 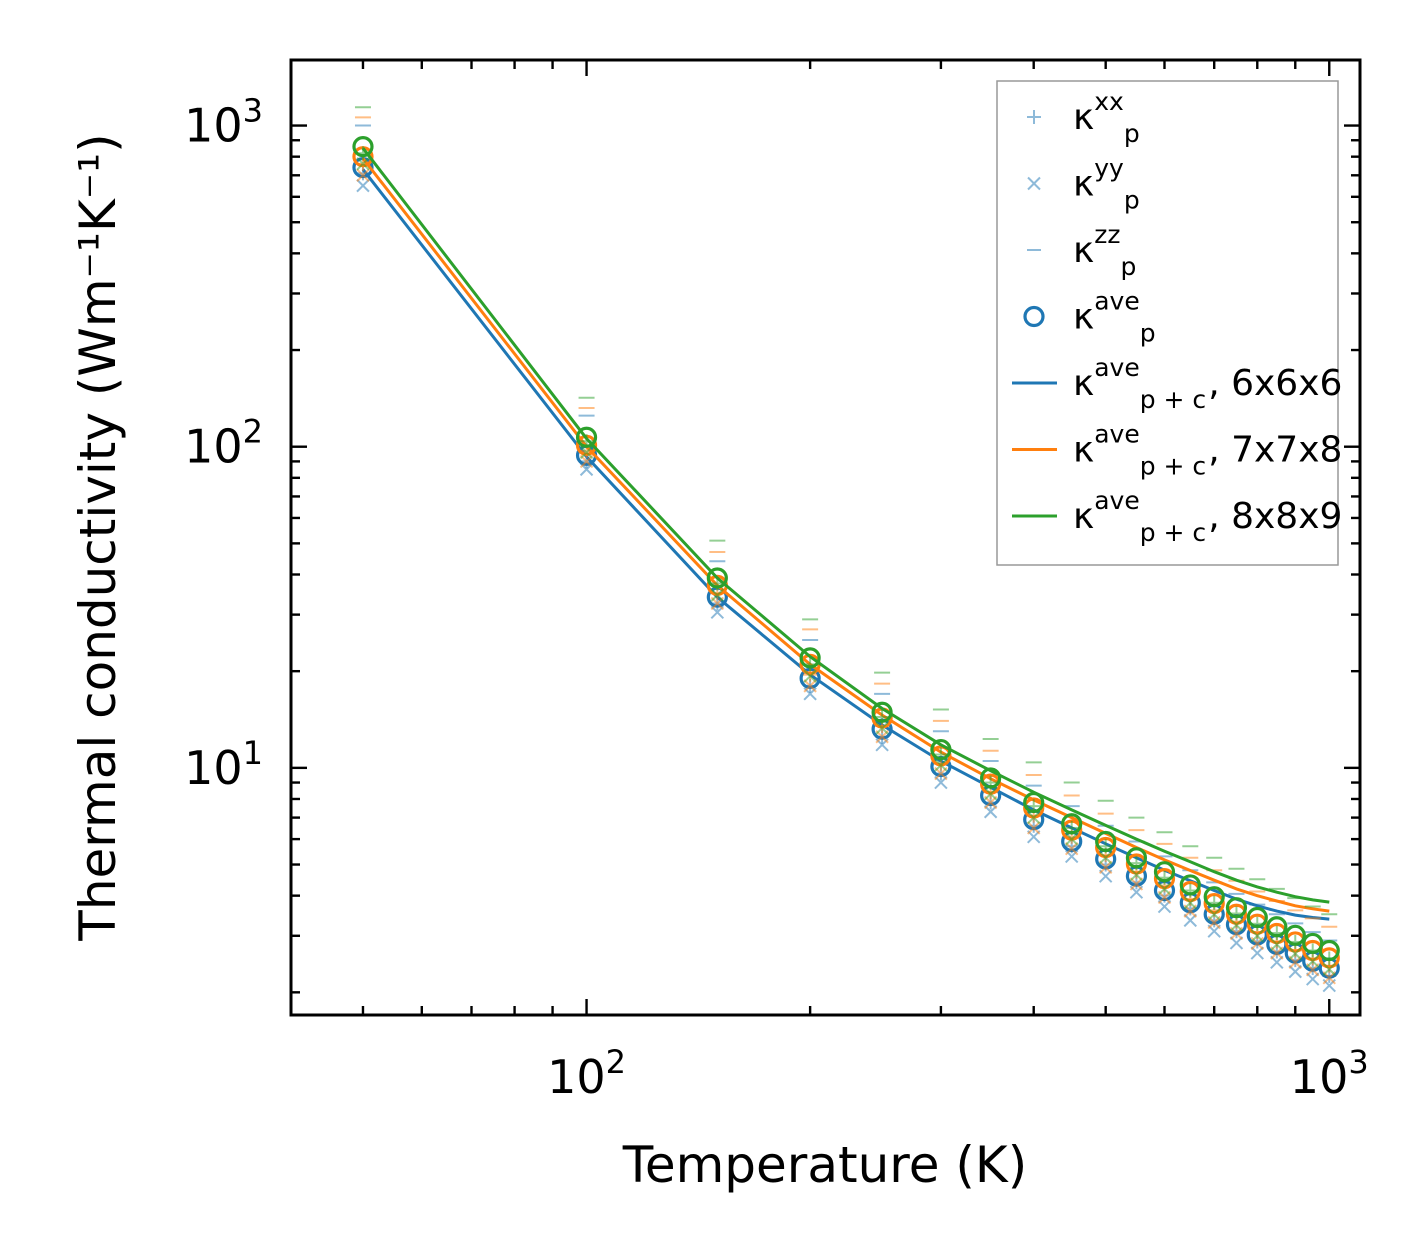 What do you see at coordinates (223, 764) in the screenshot?
I see `y-tick-label: 10¹` at bounding box center [223, 764].